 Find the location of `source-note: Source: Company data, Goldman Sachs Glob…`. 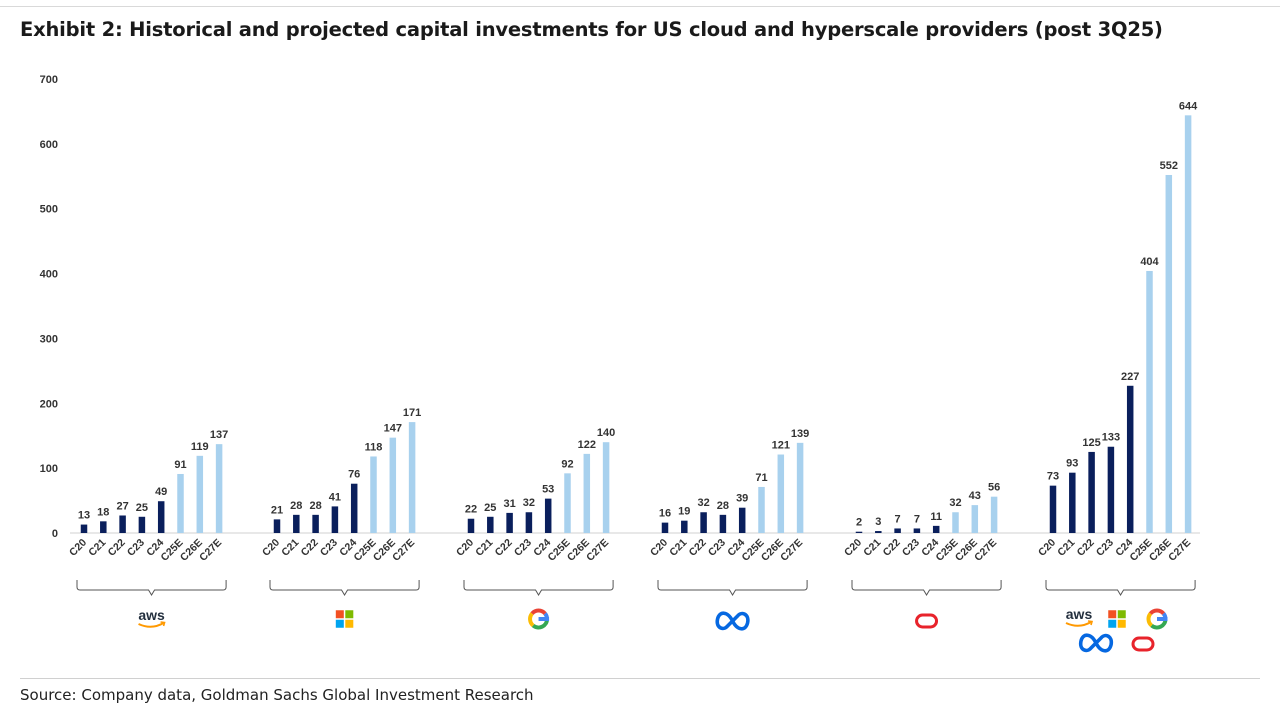

source-note: Source: Company data, Goldman Sachs Glob… is located at coordinates (277, 695).